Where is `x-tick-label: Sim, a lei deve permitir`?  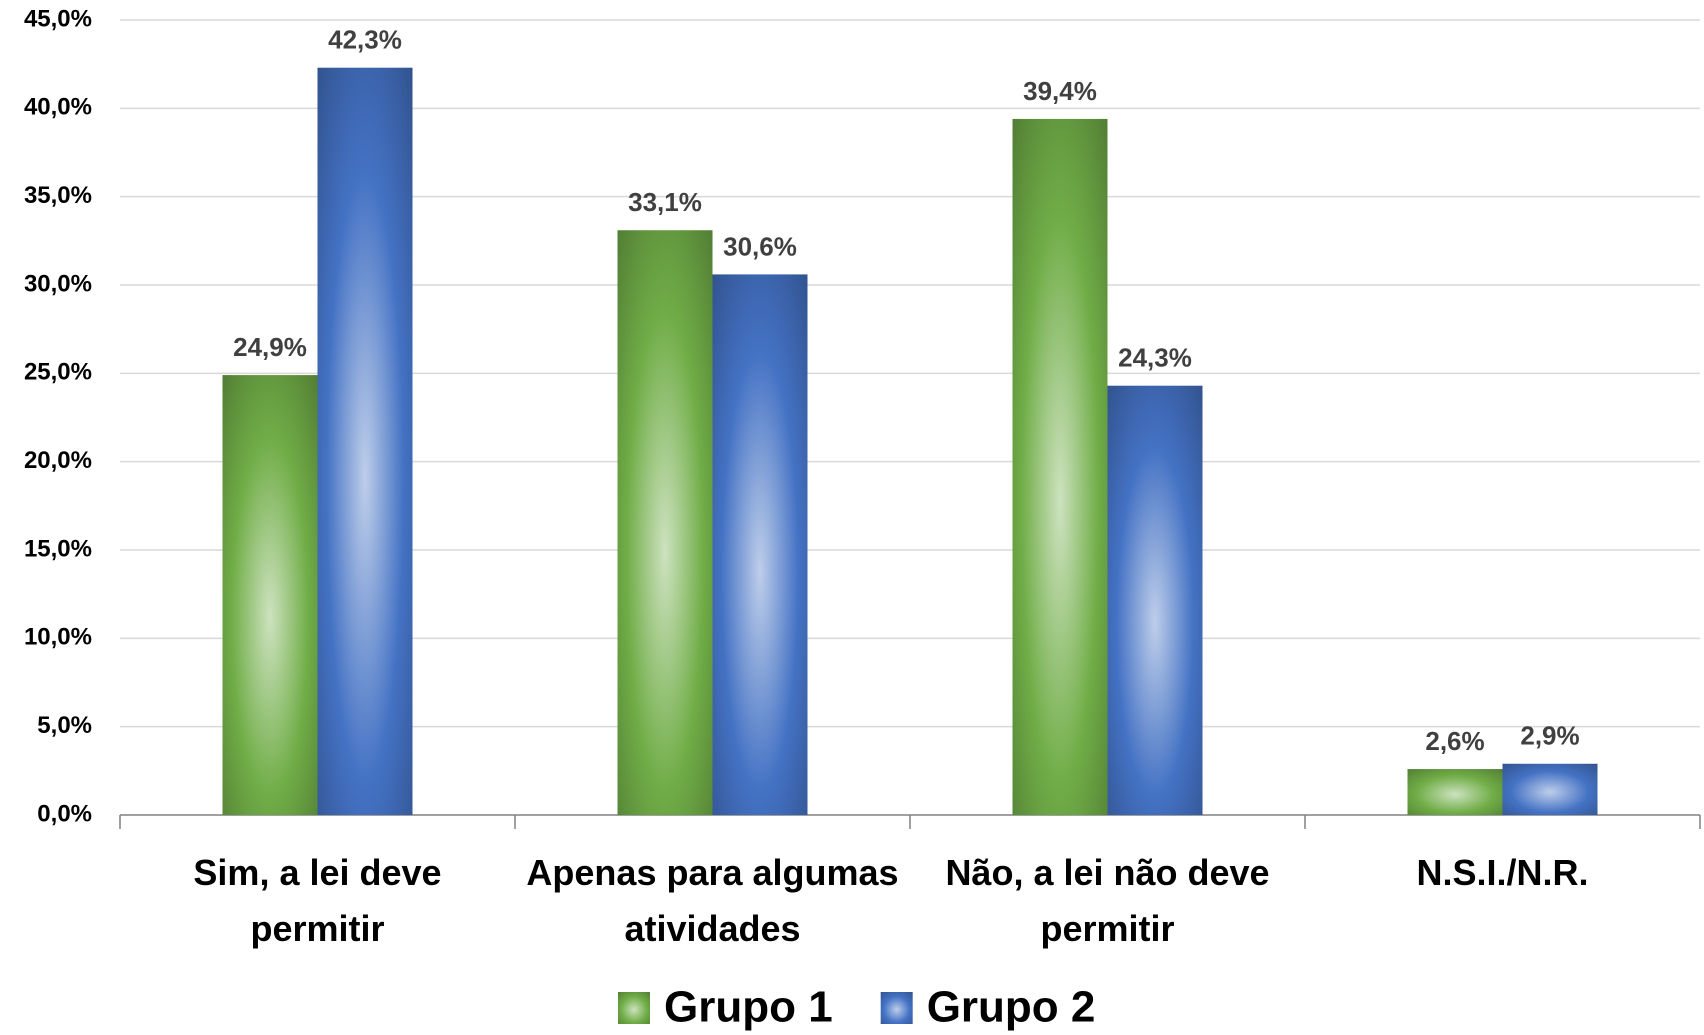
x-tick-label: Sim, a lei deve permitir is located at coordinates (317, 900).